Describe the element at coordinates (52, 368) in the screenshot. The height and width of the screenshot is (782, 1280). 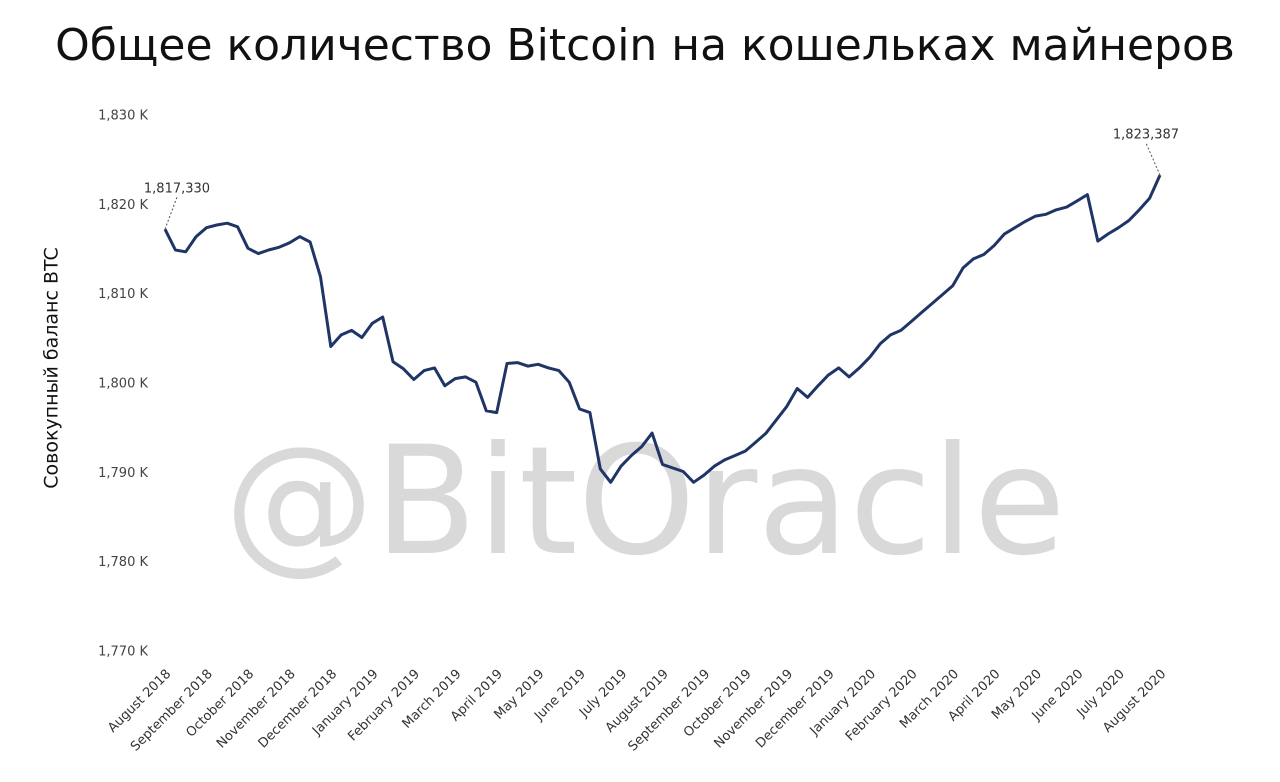
I see `y-axis-label: Совокупный баланс BTC` at that location.